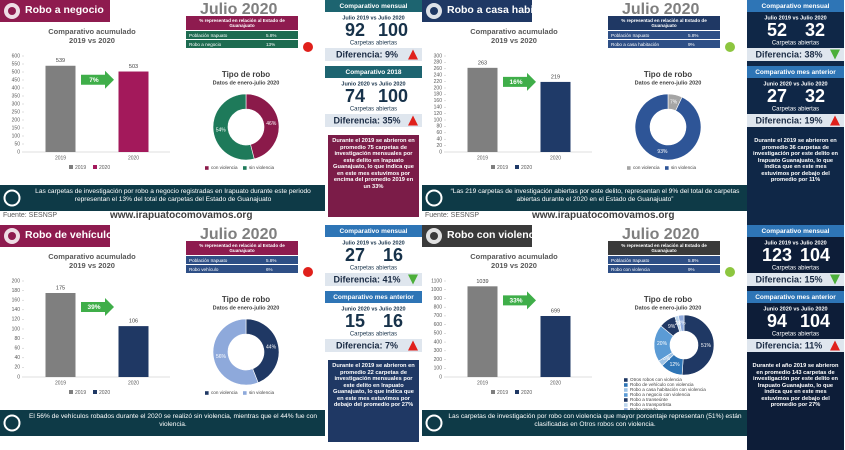  I want to click on slice-label: 2%, so click(679, 324).